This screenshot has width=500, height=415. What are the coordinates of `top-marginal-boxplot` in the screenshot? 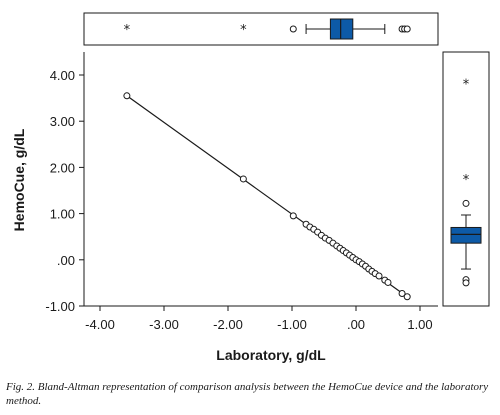 It's located at (261, 29).